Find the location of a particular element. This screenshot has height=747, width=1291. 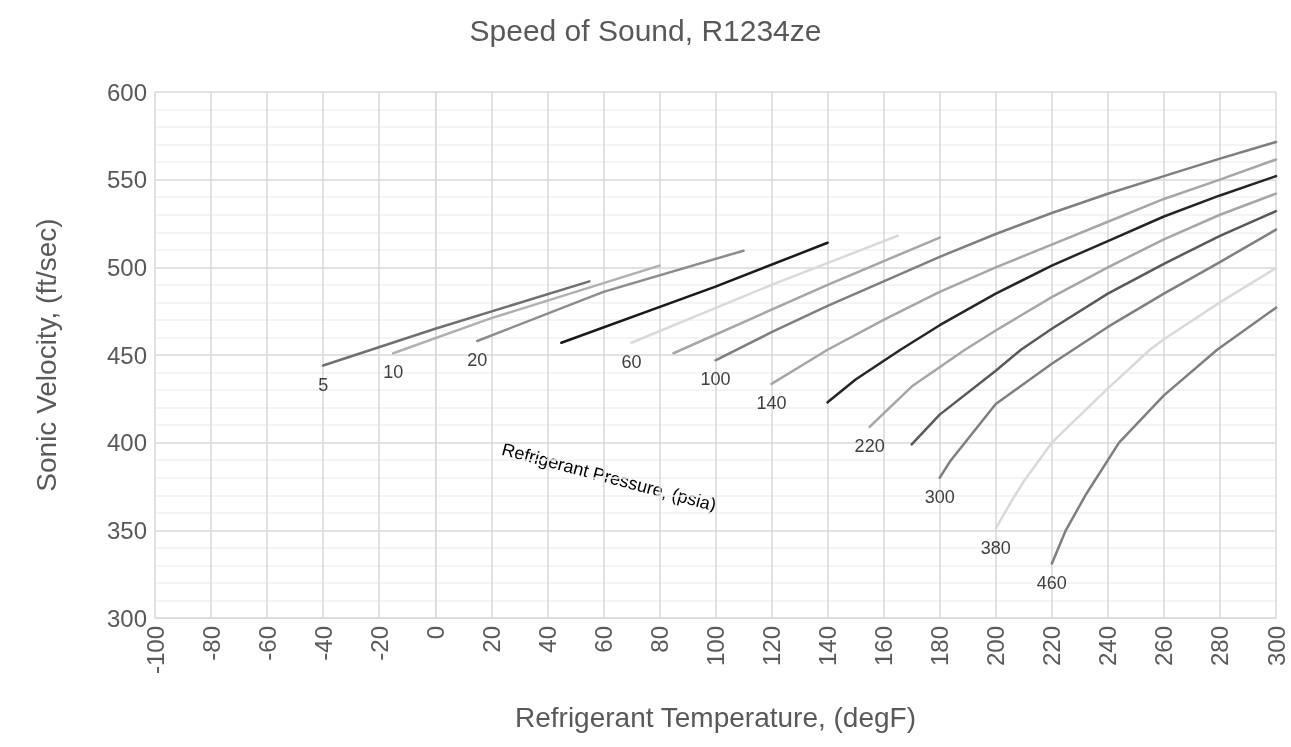

series-label: 220 is located at coordinates (869, 445).